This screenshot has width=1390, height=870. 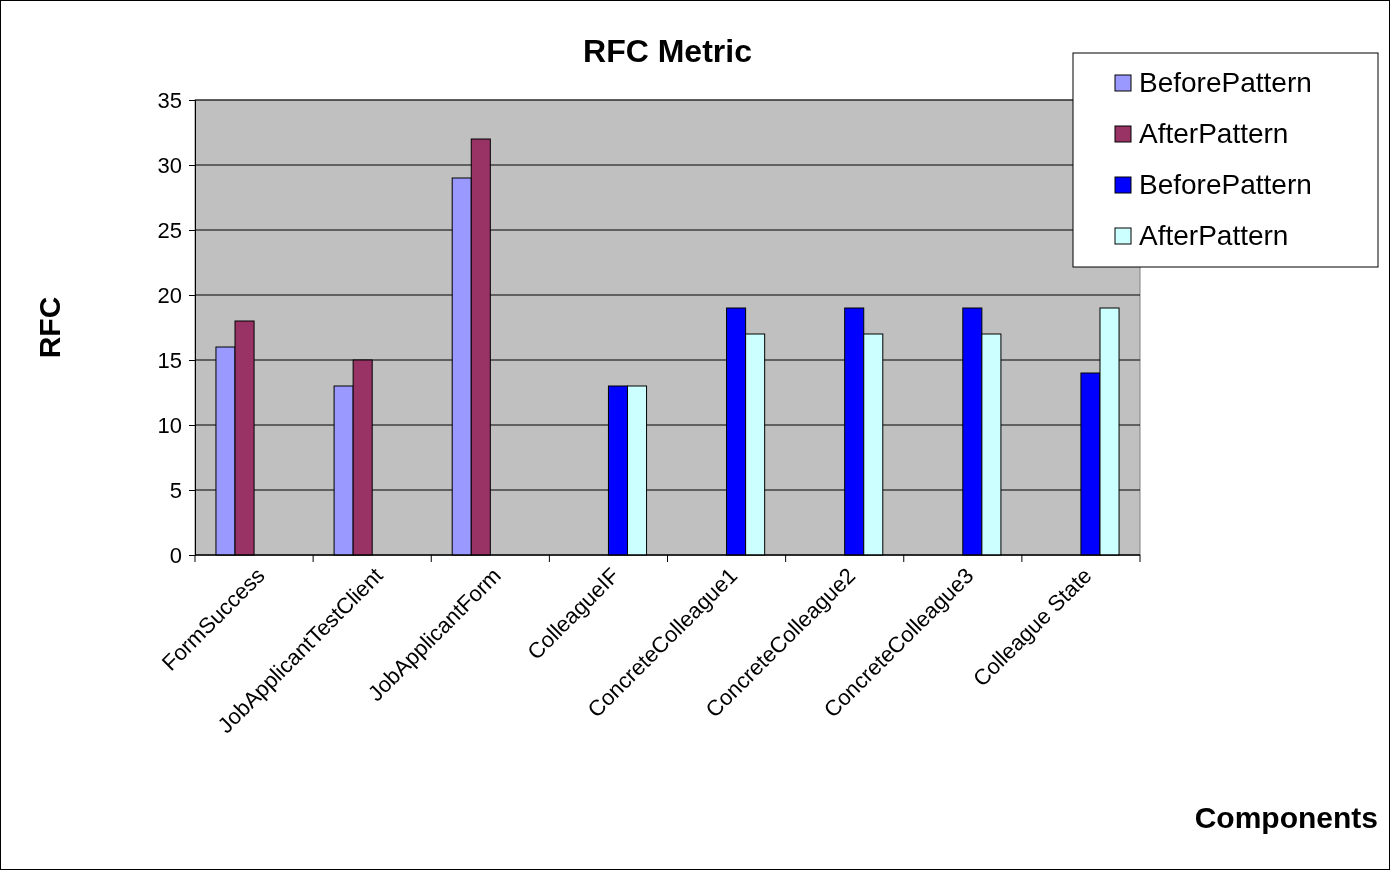 What do you see at coordinates (169, 100) in the screenshot?
I see `y-tick-label: 35` at bounding box center [169, 100].